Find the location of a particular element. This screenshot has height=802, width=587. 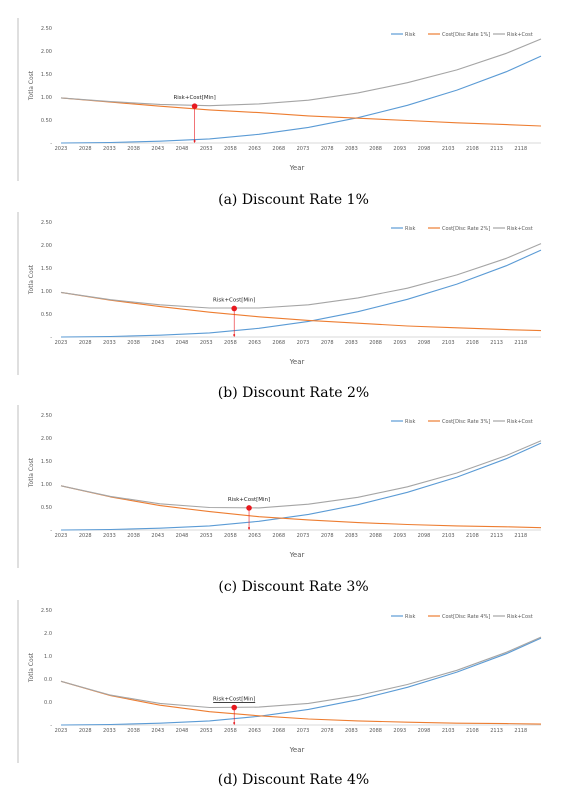

y-tick-label: 2.50 is located at coordinates (46, 29).